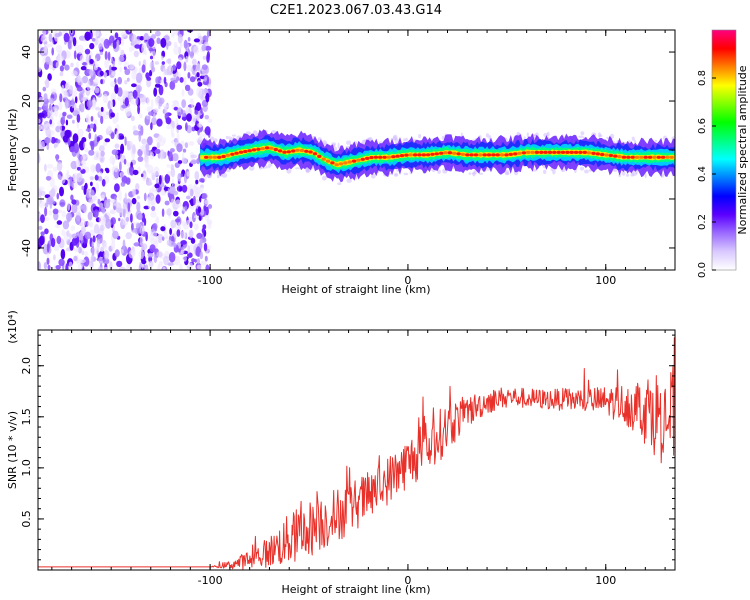  Describe the element at coordinates (407, 280) in the screenshot. I see `x-tick-label: 0` at that location.